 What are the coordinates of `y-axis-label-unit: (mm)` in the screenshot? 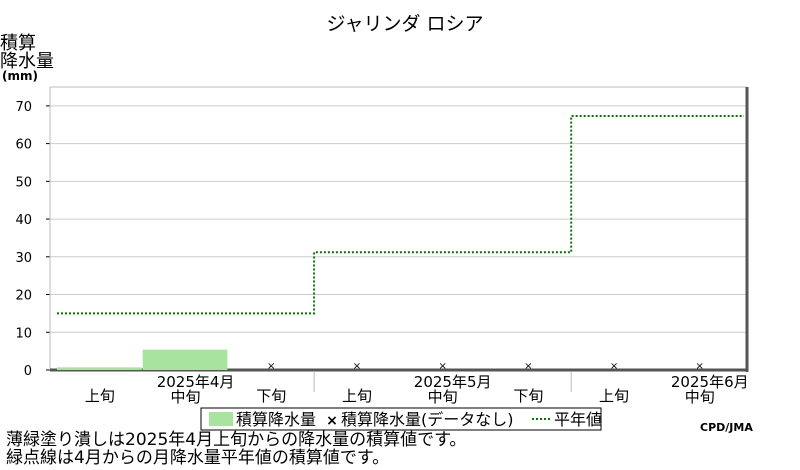 It's located at (20, 76).